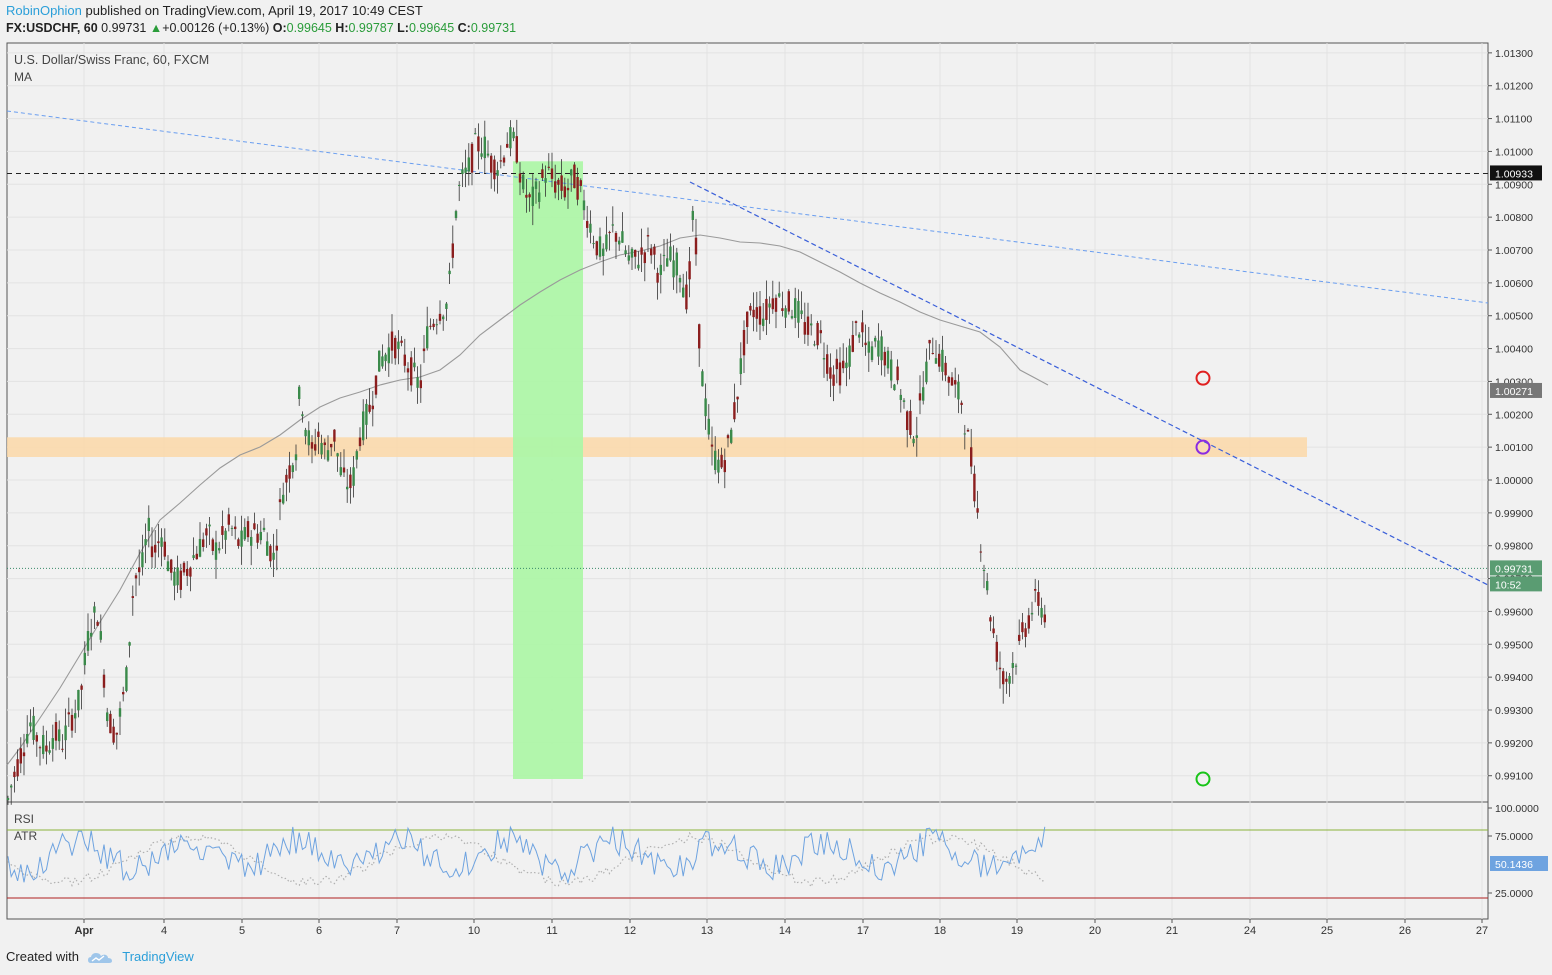 The width and height of the screenshot is (1552, 975). Describe the element at coordinates (25, 836) in the screenshot. I see `atr-label: ATR` at that location.